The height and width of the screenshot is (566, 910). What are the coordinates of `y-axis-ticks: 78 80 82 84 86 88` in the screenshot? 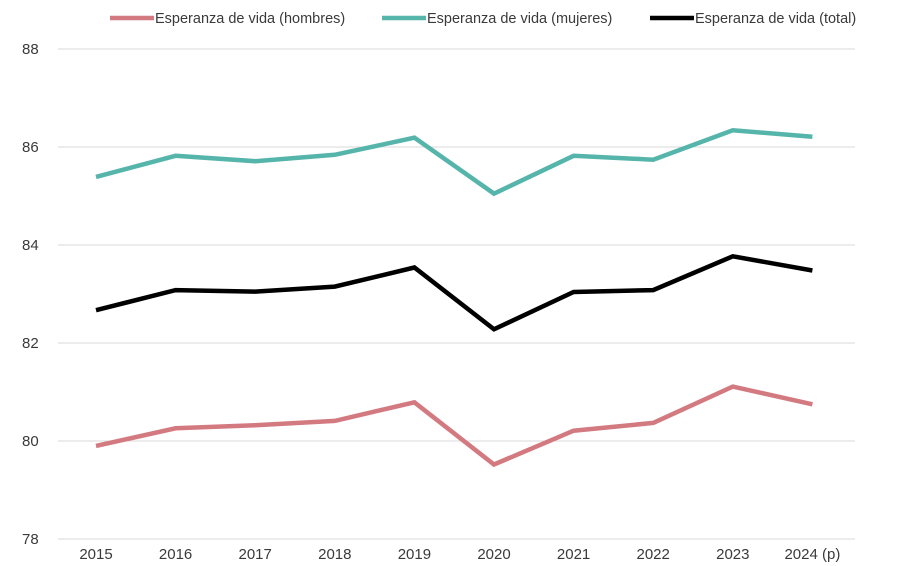 It's located at (30, 294).